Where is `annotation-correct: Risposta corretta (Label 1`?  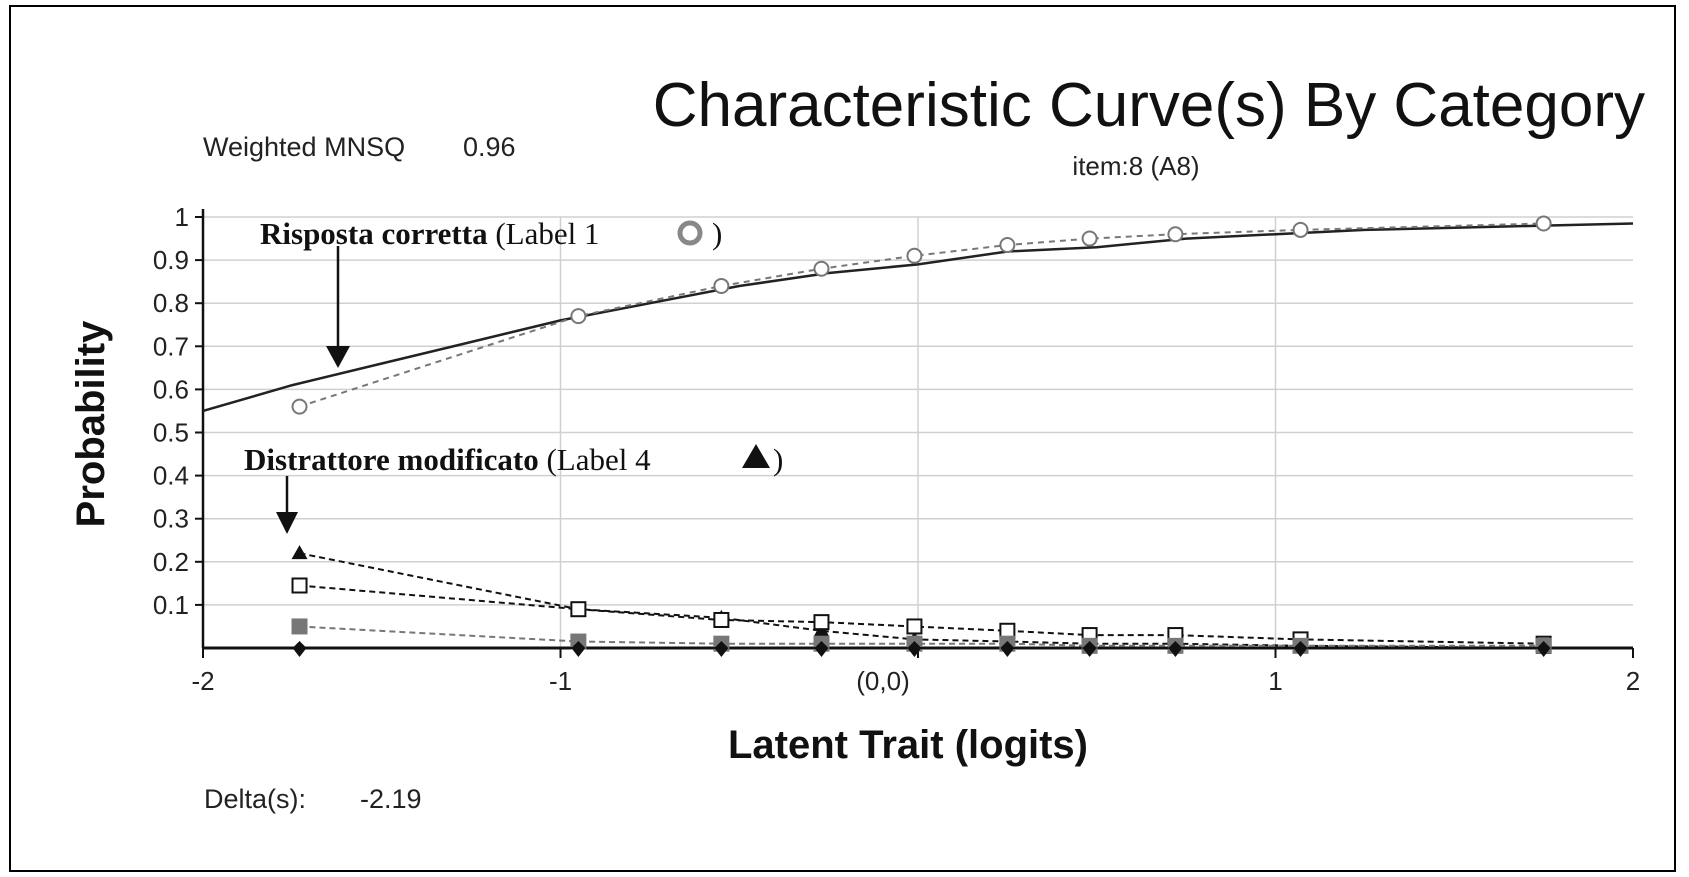 annotation-correct: Risposta corretta (Label 1 is located at coordinates (429, 233).